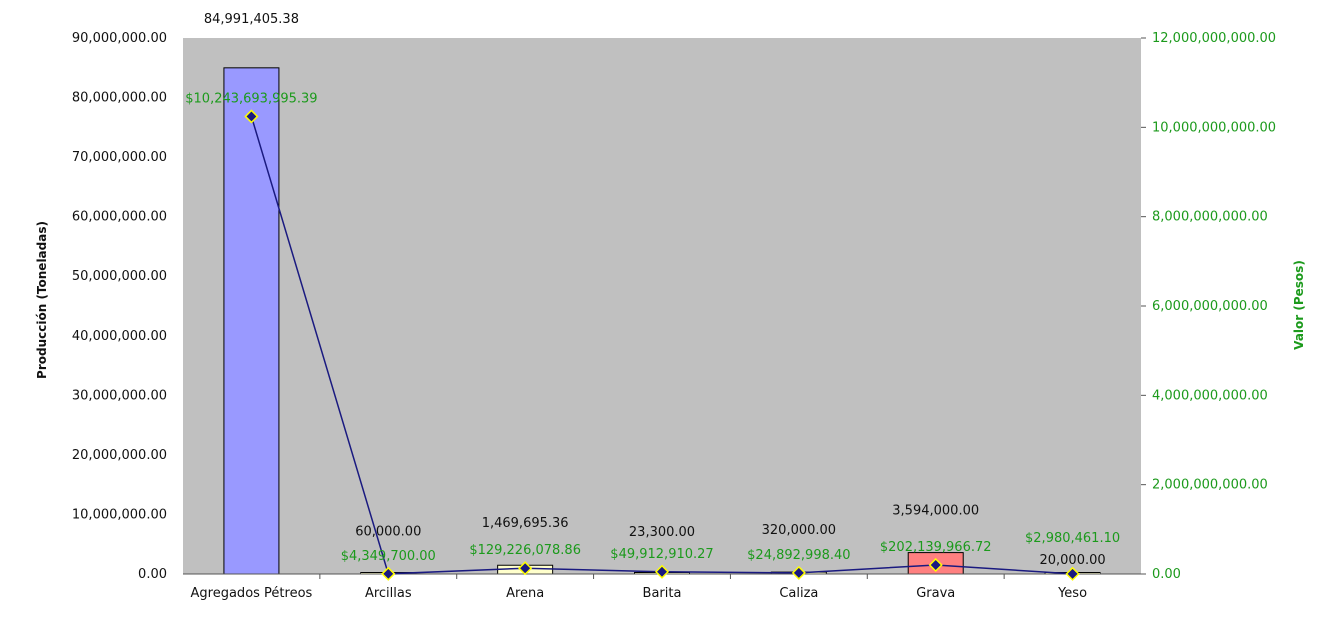 The image size is (1338, 626). I want to click on x-tick-label-2: Arena, so click(525, 593).